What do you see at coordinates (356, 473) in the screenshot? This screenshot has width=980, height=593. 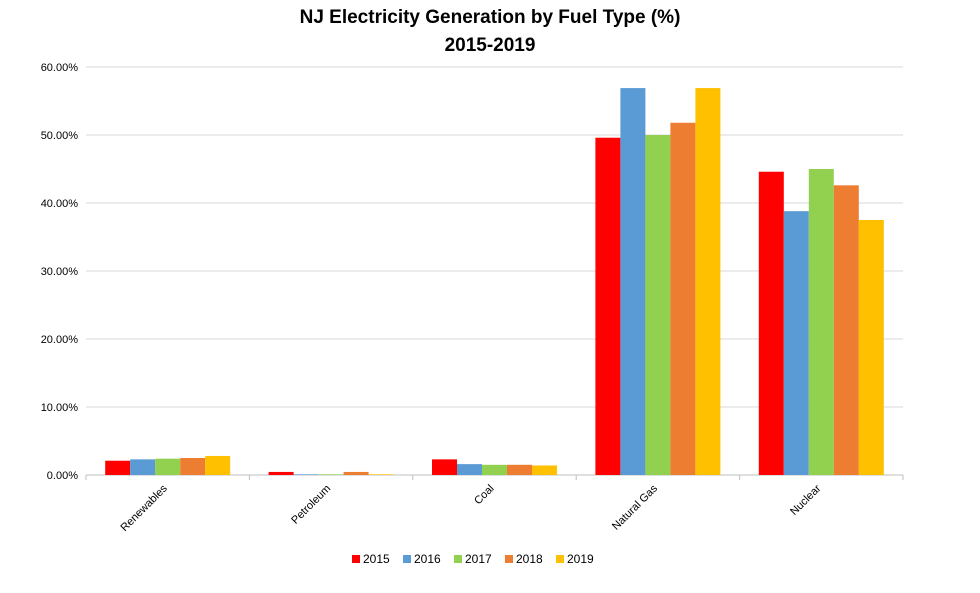 I see `bar-2018-petroleum` at bounding box center [356, 473].